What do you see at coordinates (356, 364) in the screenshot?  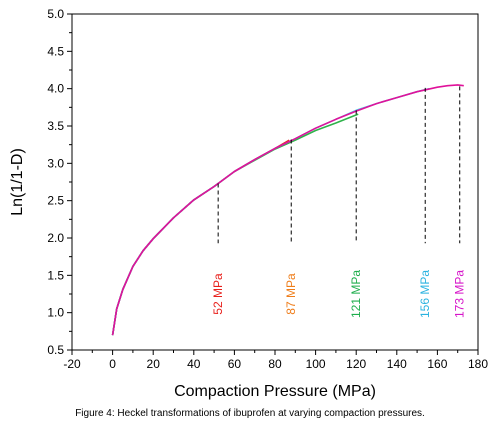 I see `x-tick-label: 120` at bounding box center [356, 364].